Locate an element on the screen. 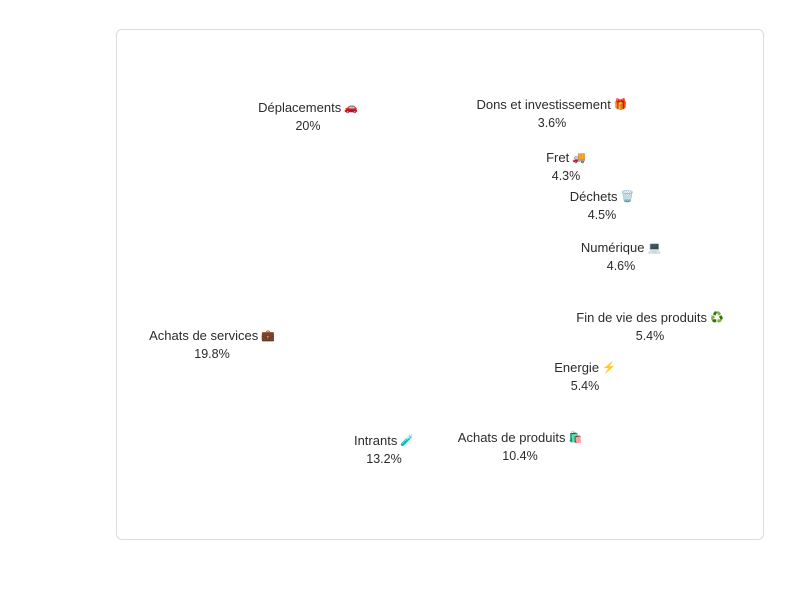 The image size is (797, 616). slice-value-label: 20% is located at coordinates (308, 126).